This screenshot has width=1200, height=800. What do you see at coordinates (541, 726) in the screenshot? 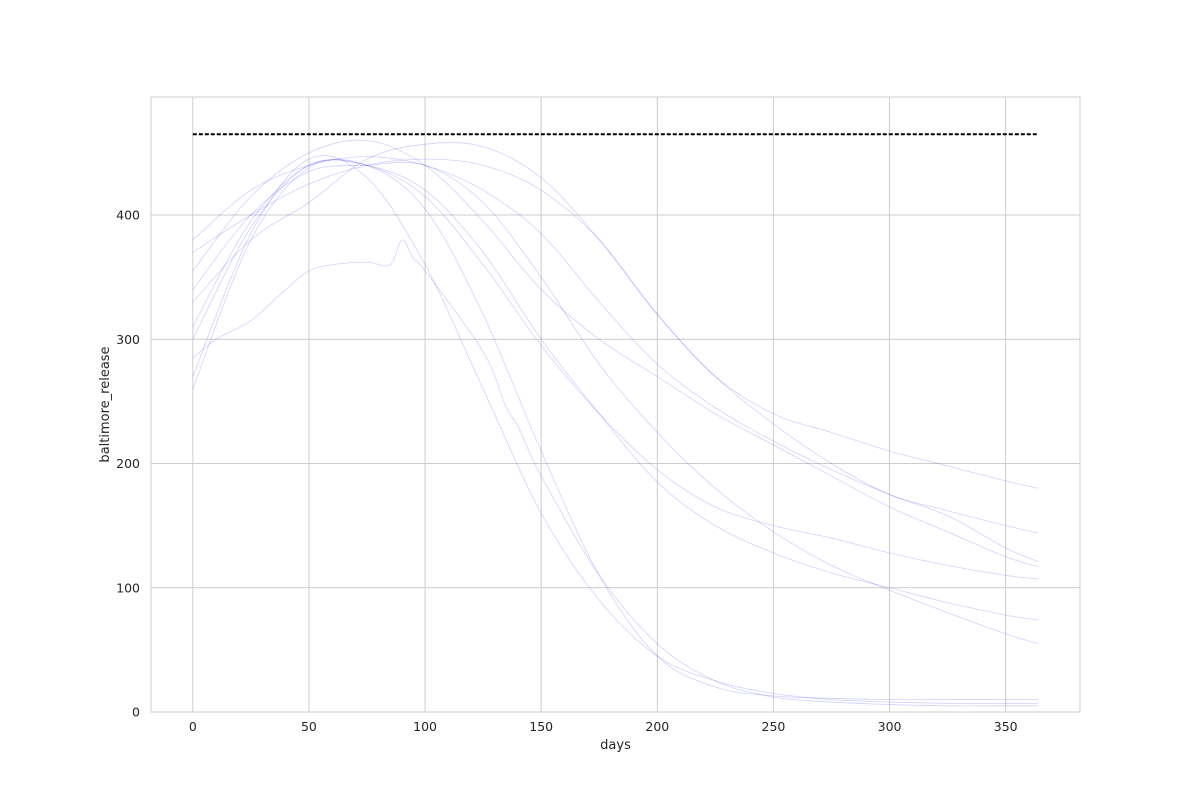
I see `x-tick-label: 150` at bounding box center [541, 726].